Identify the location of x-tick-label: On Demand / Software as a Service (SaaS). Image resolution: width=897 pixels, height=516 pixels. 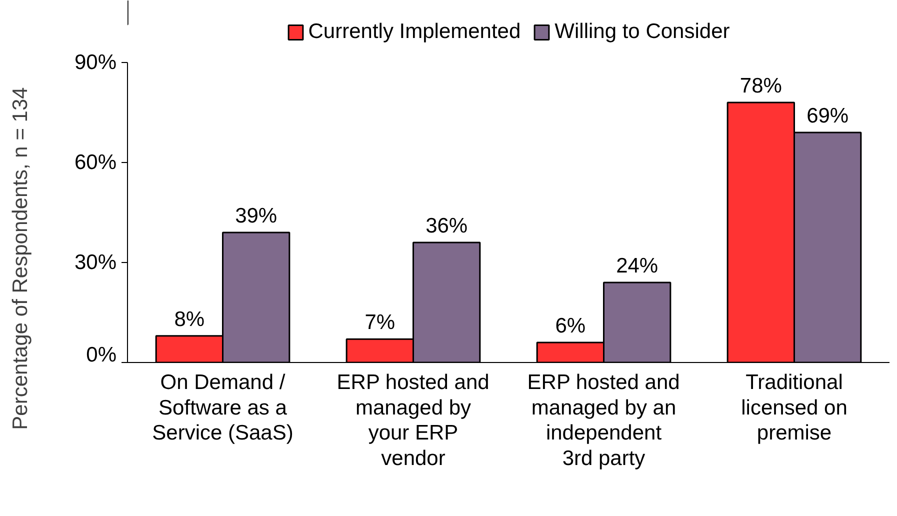
(223, 408).